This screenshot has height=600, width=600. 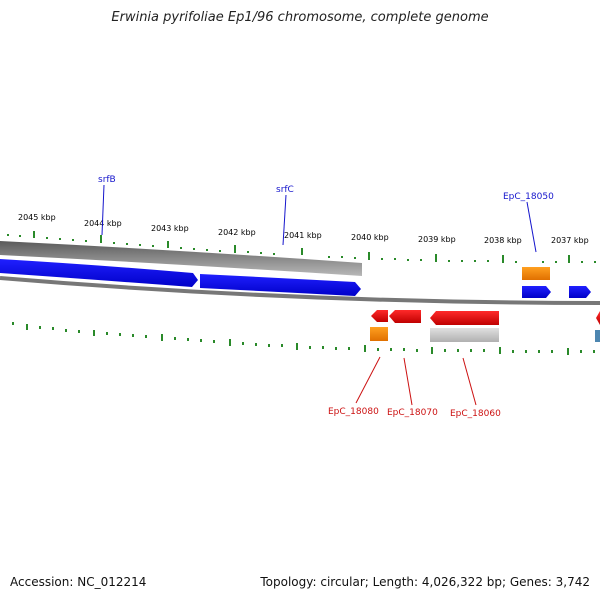 What do you see at coordinates (99, 273) in the screenshot?
I see `gene-srfB` at bounding box center [99, 273].